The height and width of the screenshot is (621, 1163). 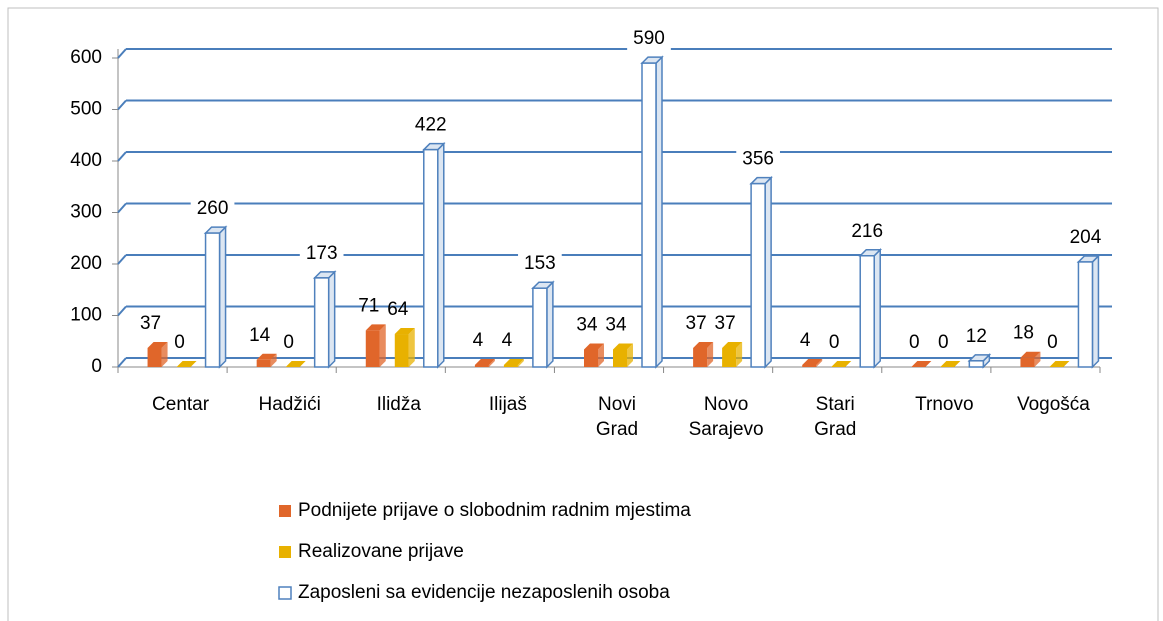 I want to click on value-label: 12, so click(x=976, y=336).